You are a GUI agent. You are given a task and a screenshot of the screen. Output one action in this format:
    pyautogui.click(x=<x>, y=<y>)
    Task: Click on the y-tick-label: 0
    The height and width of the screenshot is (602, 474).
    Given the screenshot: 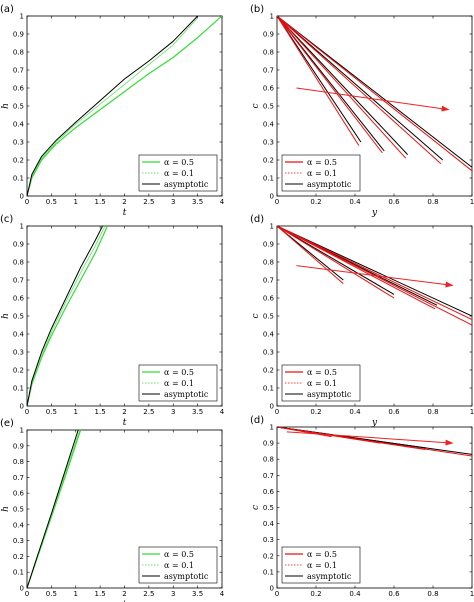 What is the action you would take?
    pyautogui.click(x=22, y=407)
    